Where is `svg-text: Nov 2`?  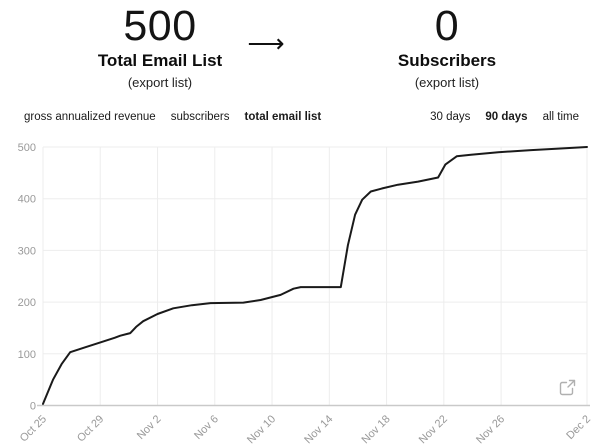
svg-text: Nov 2 is located at coordinates (149, 427).